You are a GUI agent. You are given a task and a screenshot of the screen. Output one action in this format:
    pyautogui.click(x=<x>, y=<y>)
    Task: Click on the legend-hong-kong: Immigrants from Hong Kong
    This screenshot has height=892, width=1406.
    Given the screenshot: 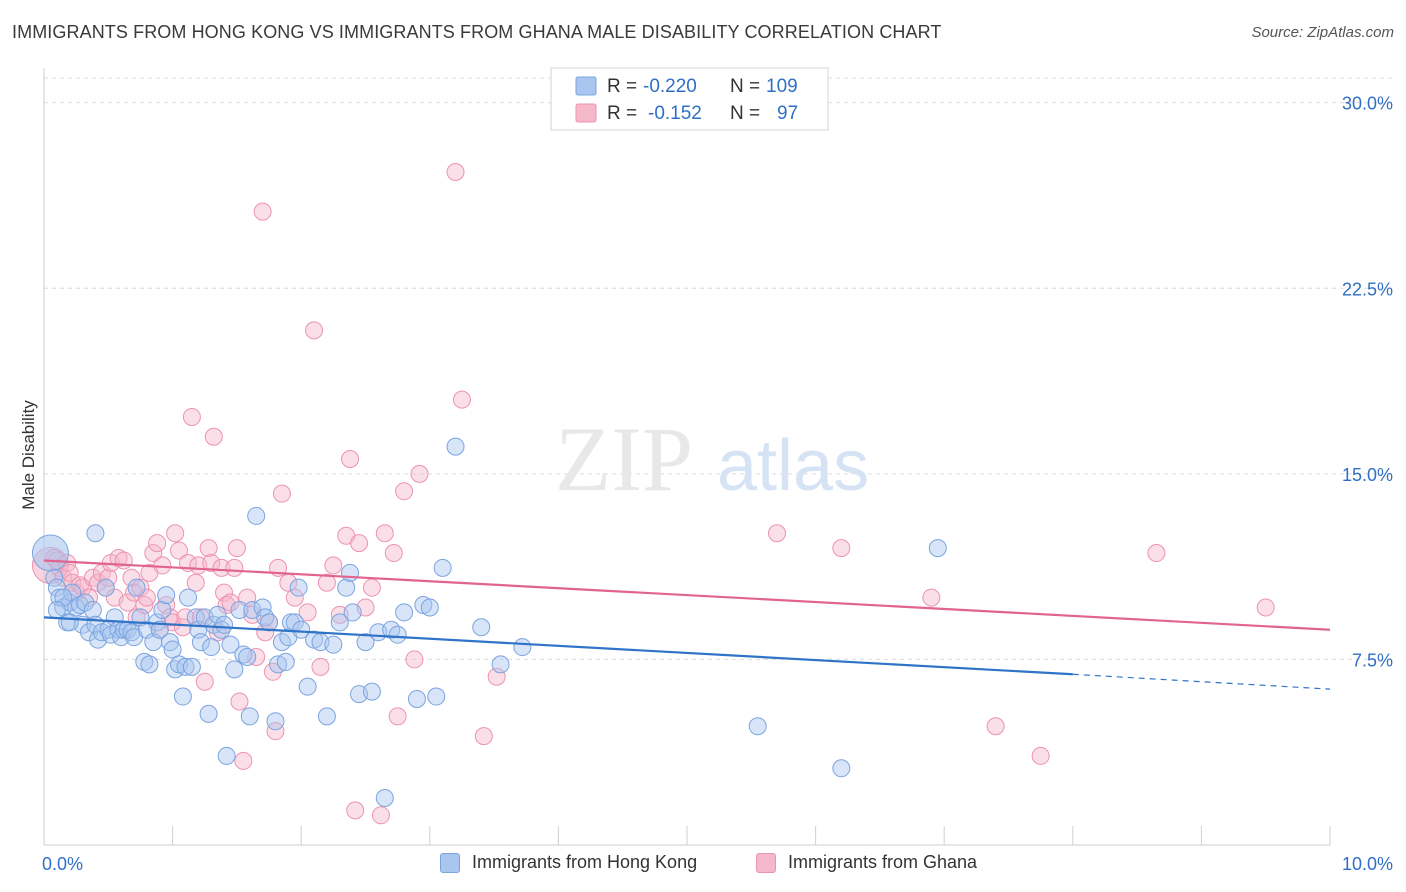 What is the action you would take?
    pyautogui.click(x=568, y=862)
    